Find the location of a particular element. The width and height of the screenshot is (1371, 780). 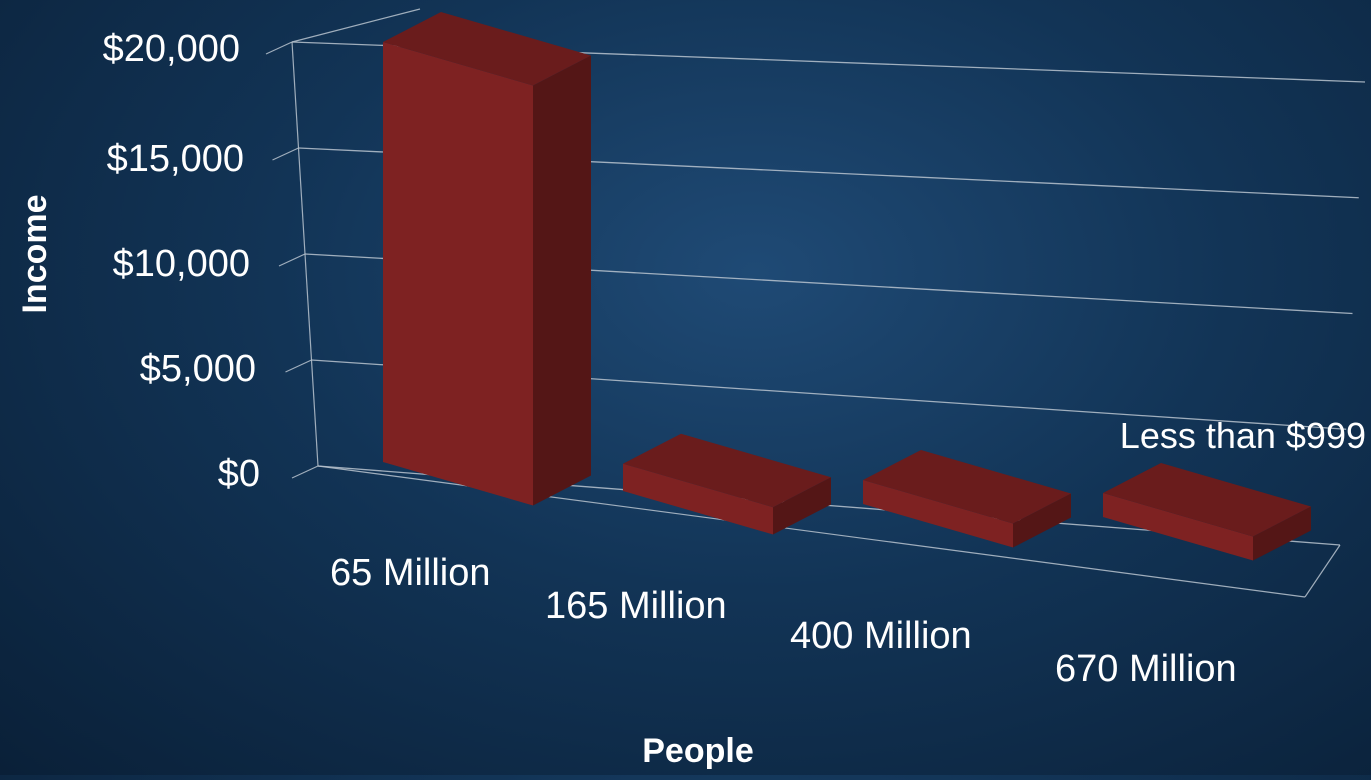

y-tick-label-1: $5,000 is located at coordinates (198, 369).